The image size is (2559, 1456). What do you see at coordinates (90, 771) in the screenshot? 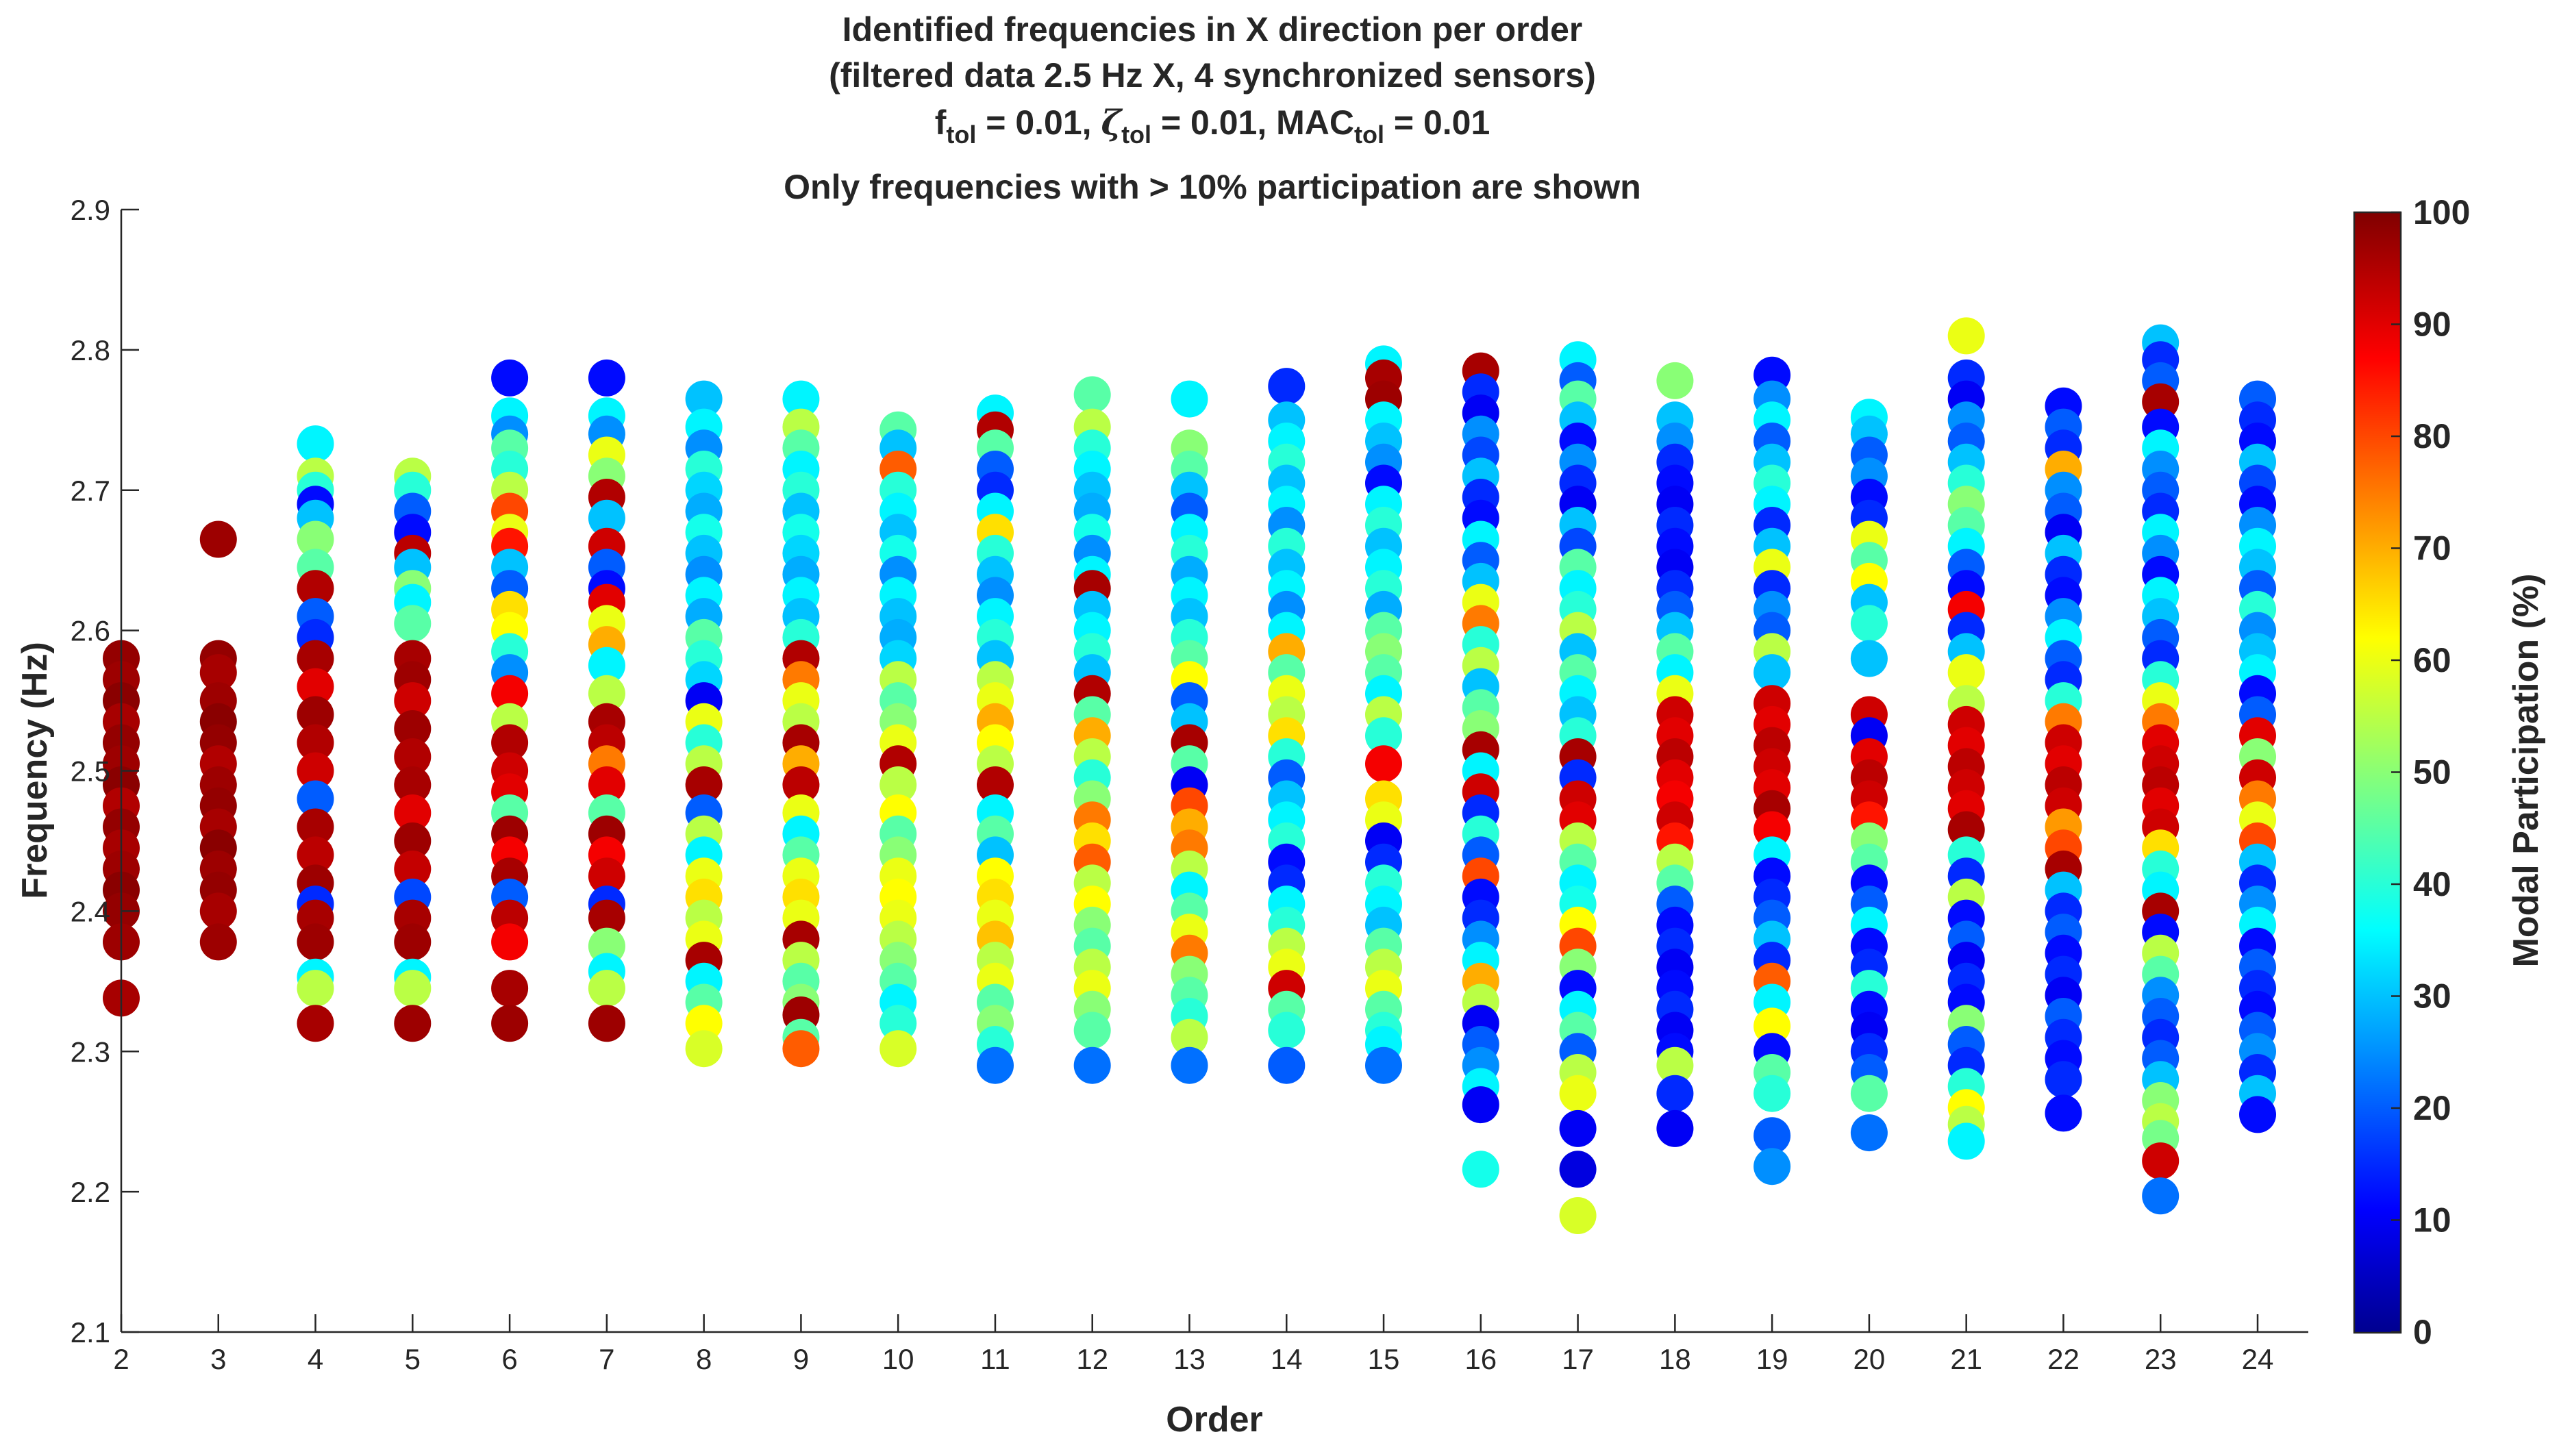
I see `y-tick-label: 2.5` at bounding box center [90, 771].